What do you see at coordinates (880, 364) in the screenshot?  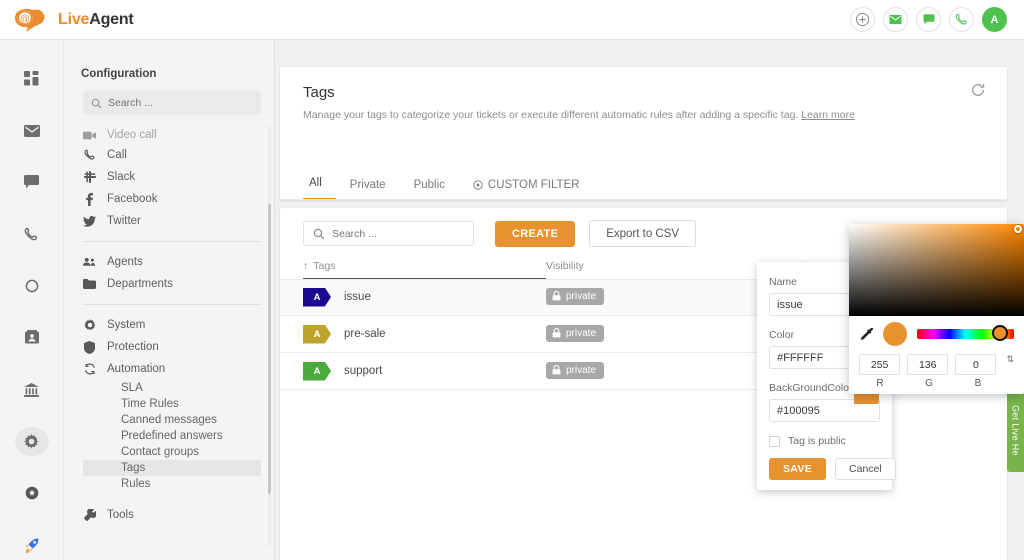 I see `red-input: 255` at bounding box center [880, 364].